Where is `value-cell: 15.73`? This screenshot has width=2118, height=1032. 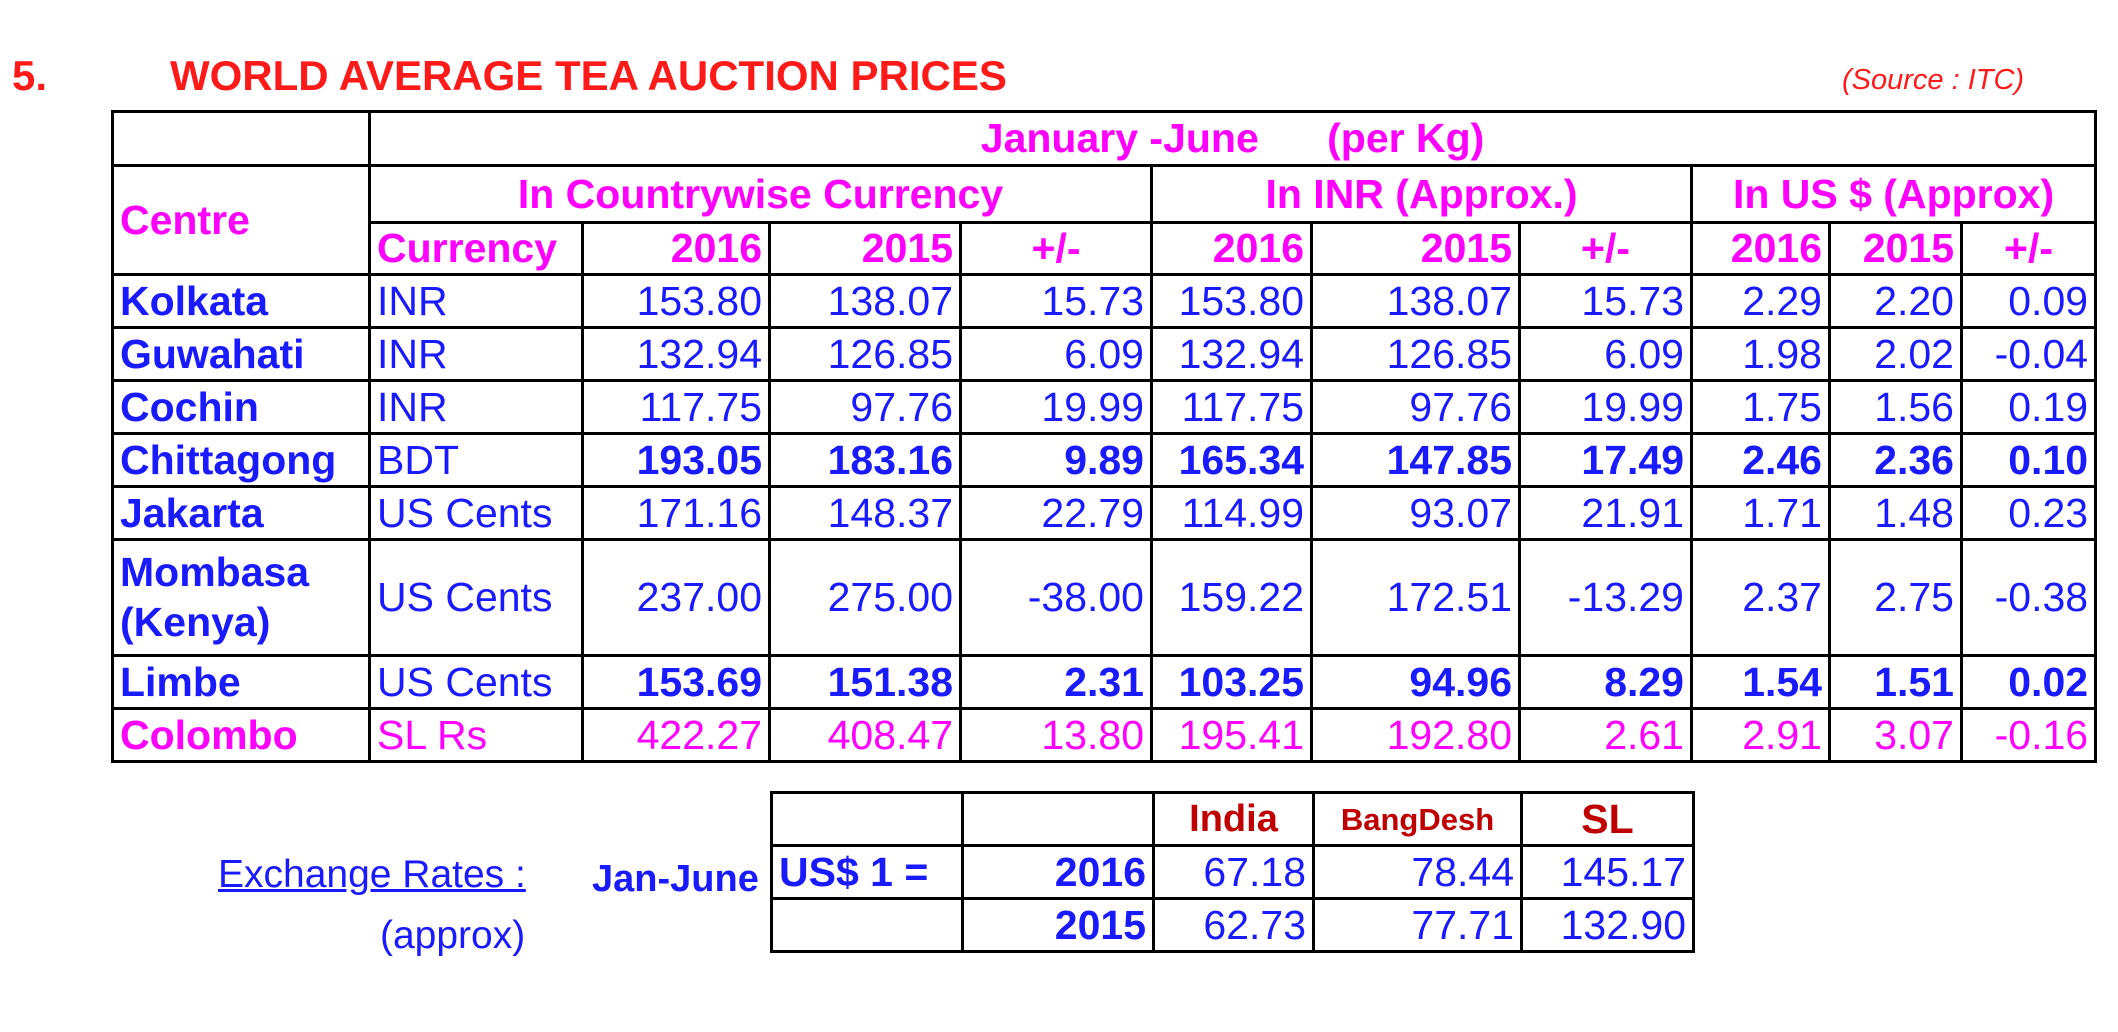
value-cell: 15.73 is located at coordinates (1056, 301).